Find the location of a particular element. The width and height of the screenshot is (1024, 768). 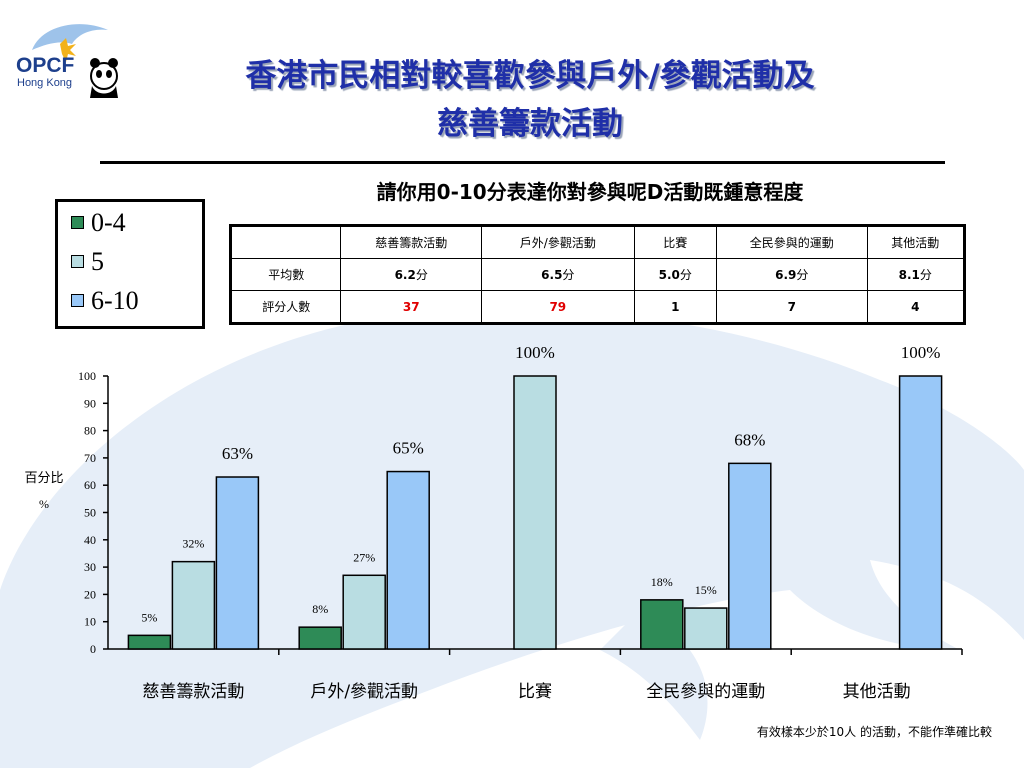

table-header-cell: 慈善籌款活動 is located at coordinates (411, 242).